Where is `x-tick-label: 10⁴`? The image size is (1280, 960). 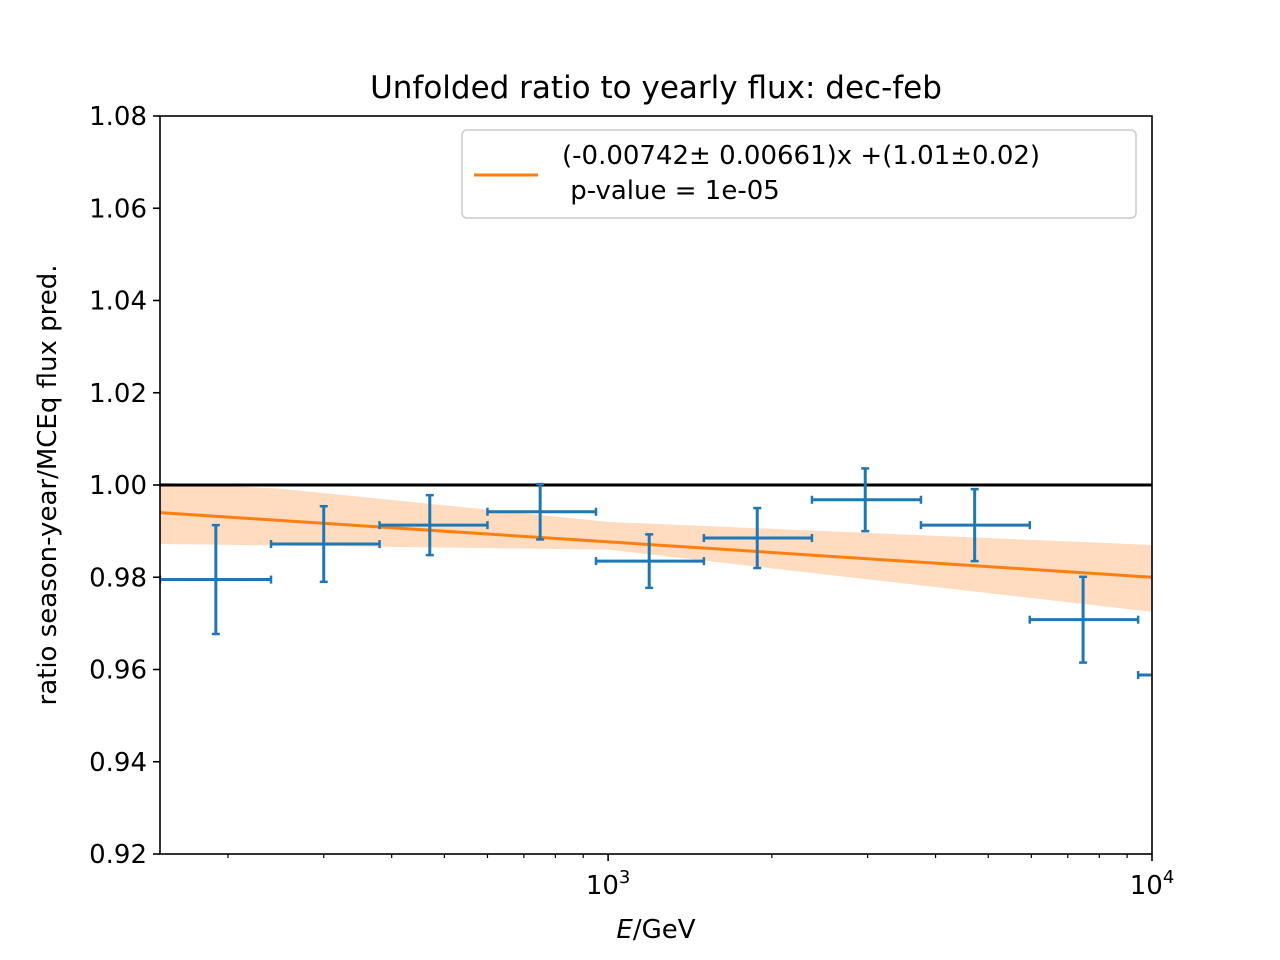
x-tick-label: 10⁴ is located at coordinates (1152, 884).